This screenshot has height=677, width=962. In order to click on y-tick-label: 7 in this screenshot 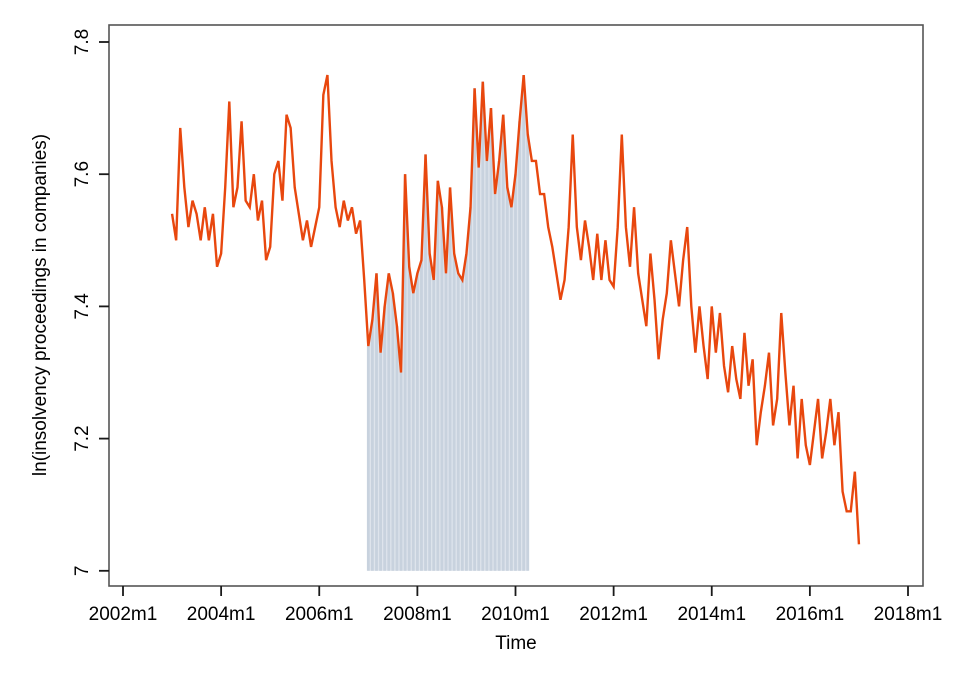, I will do `click(82, 571)`.